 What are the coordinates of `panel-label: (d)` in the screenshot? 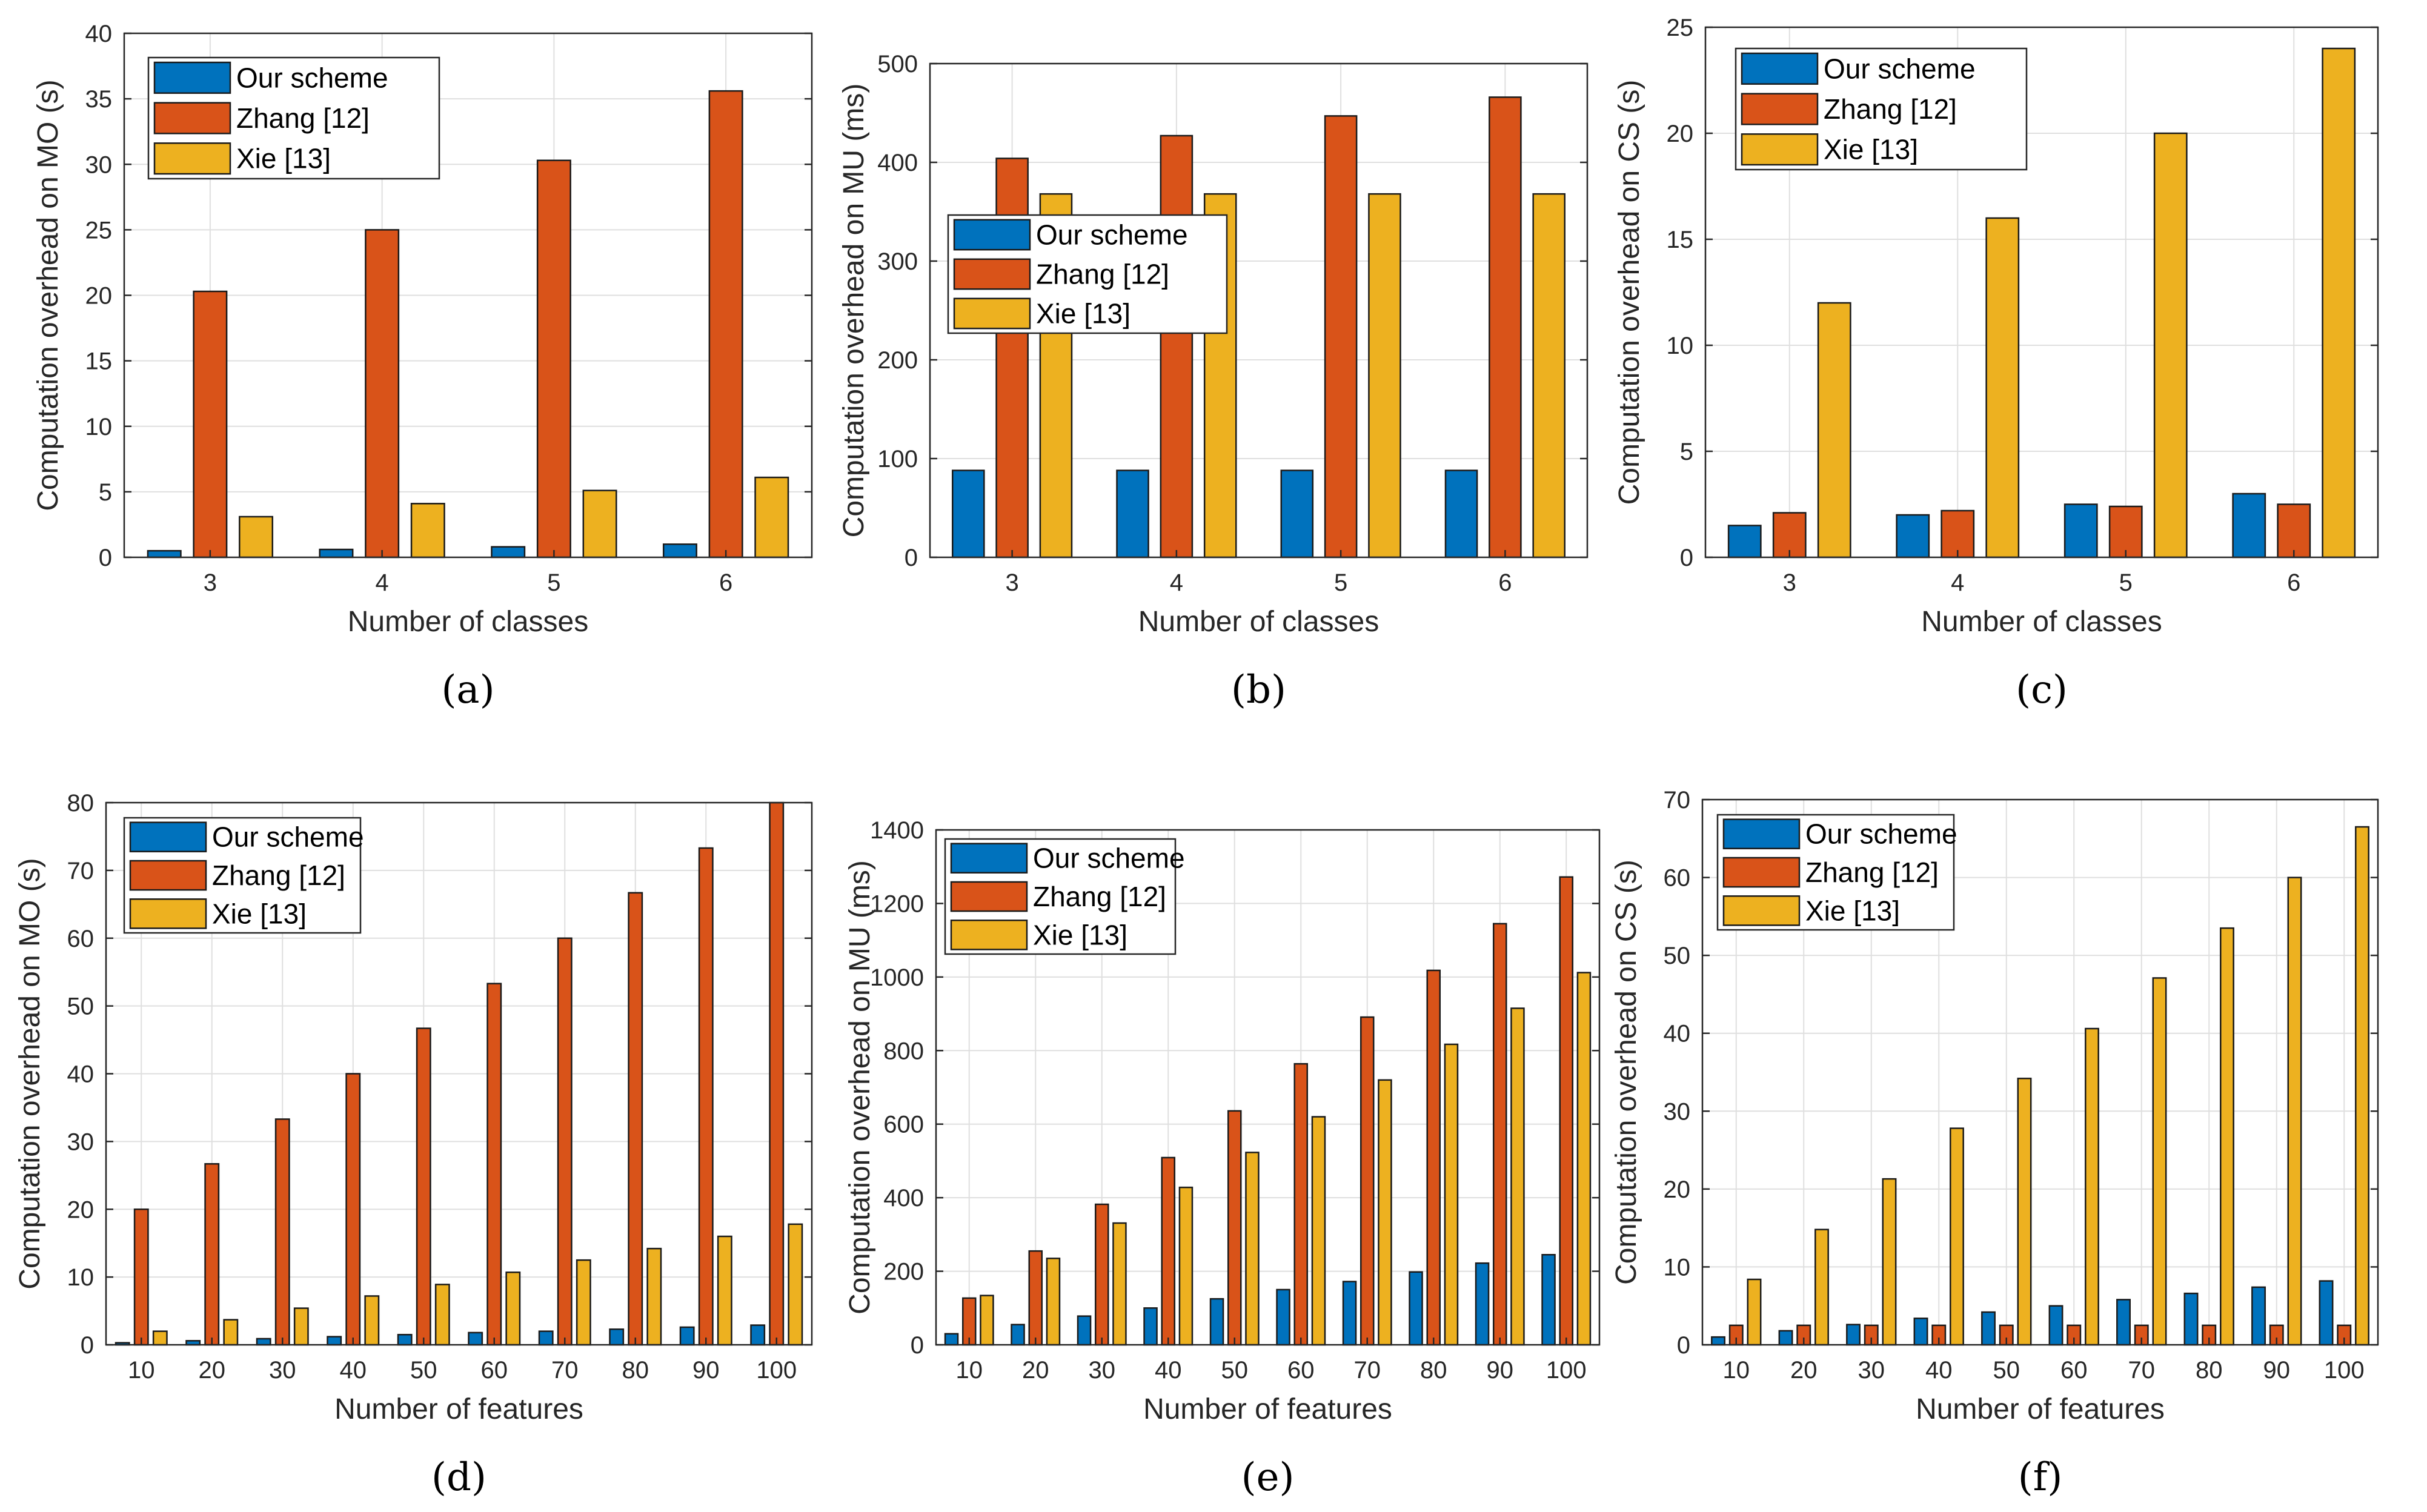 It's located at (458, 1477).